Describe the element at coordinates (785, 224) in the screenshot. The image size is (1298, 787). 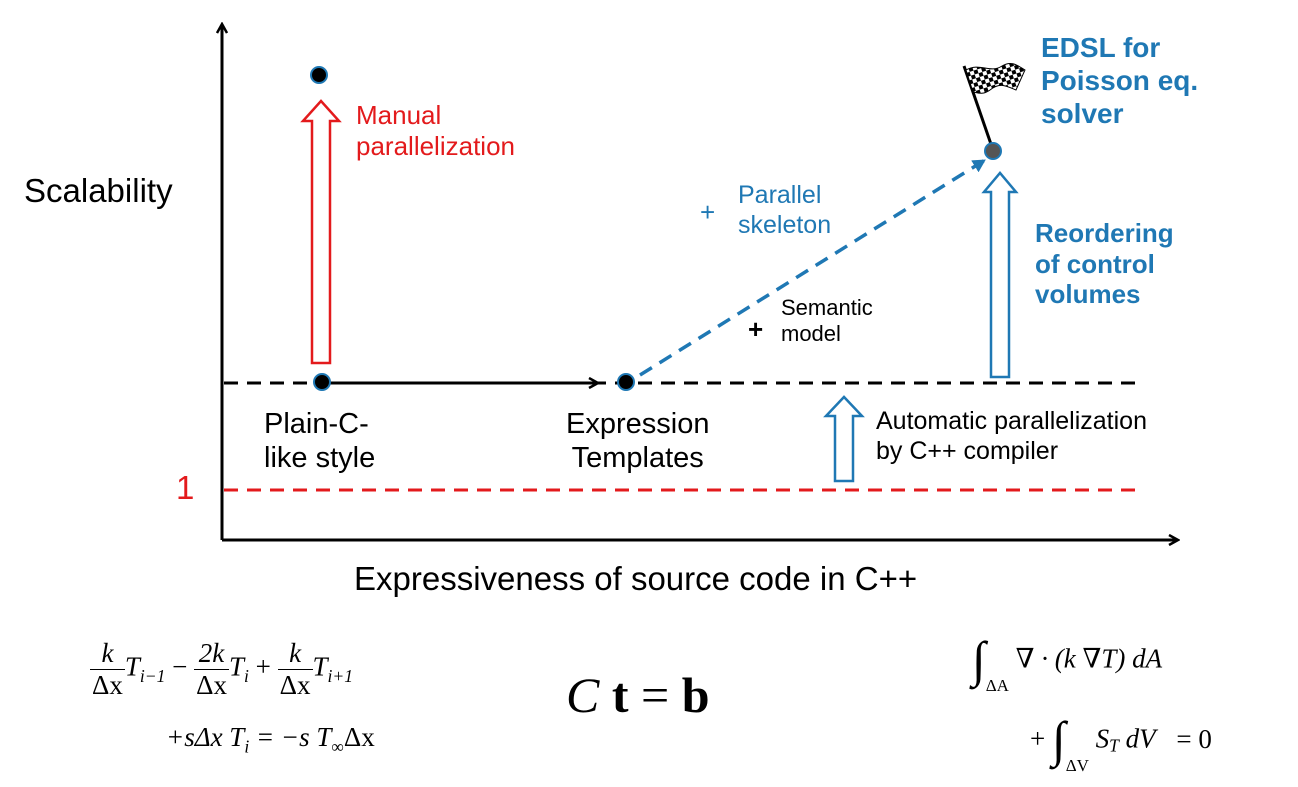
I see `parallel-skeleton-line2: skeleton` at that location.